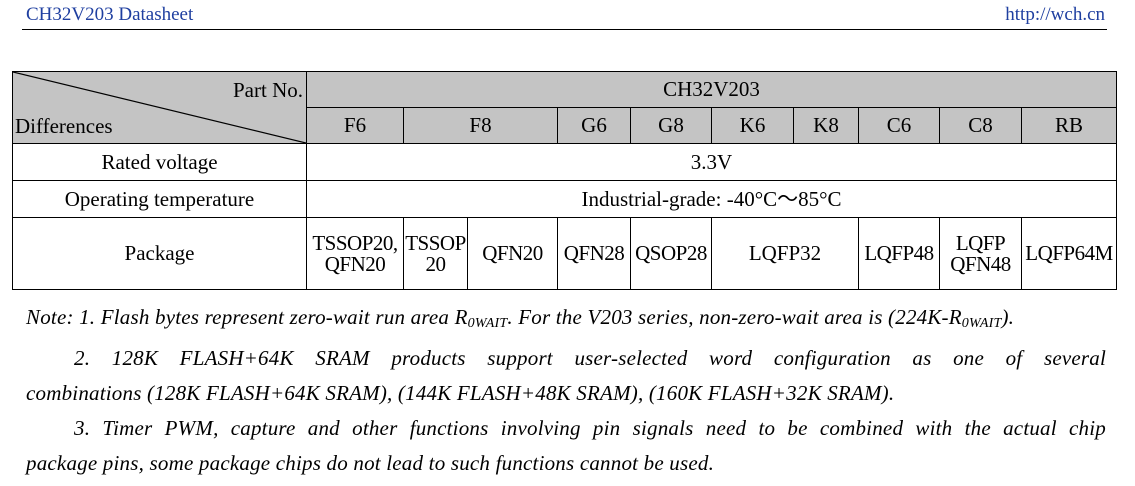 The height and width of the screenshot is (486, 1135). Describe the element at coordinates (826, 125) in the screenshot. I see `part-cell: K8` at that location.